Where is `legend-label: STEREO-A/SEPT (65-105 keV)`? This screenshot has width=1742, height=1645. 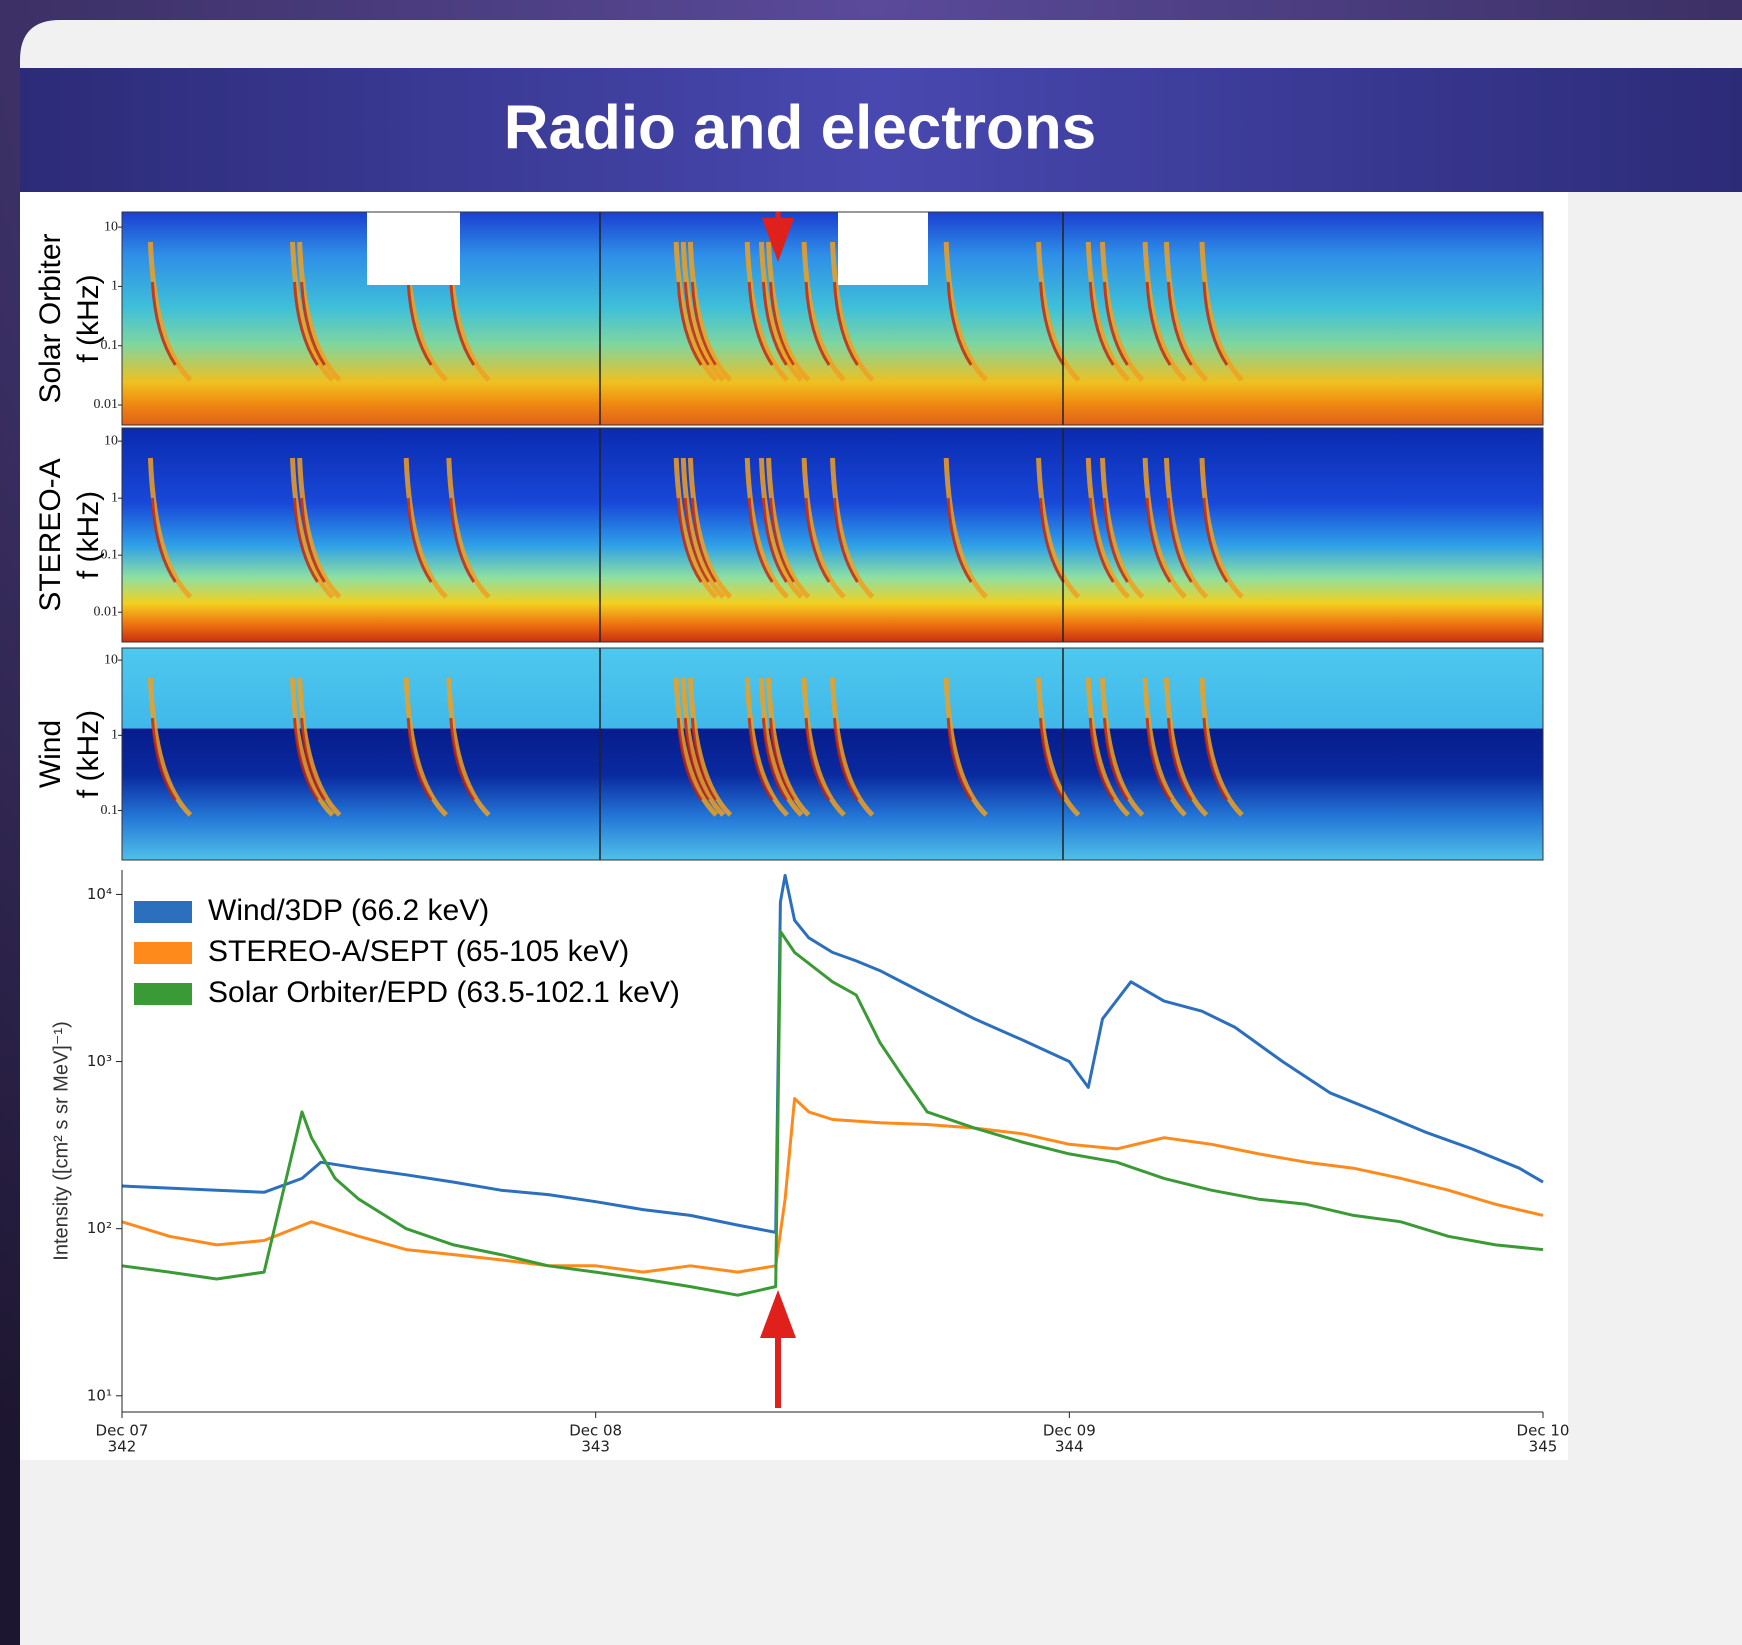
legend-label: STEREO-A/SEPT (65-105 keV) is located at coordinates (418, 951).